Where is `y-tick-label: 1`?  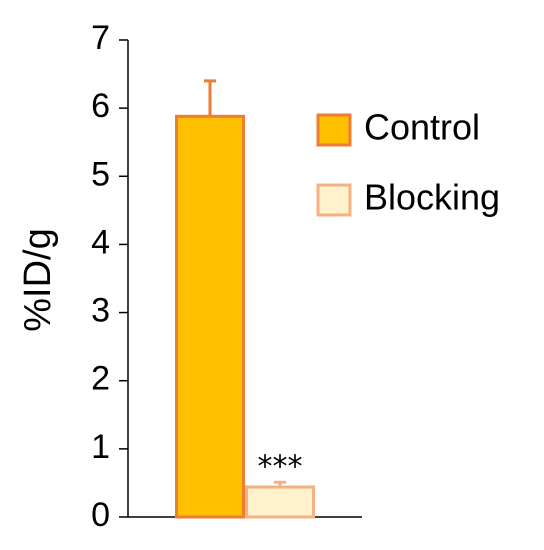 y-tick-label: 1 is located at coordinates (100, 447).